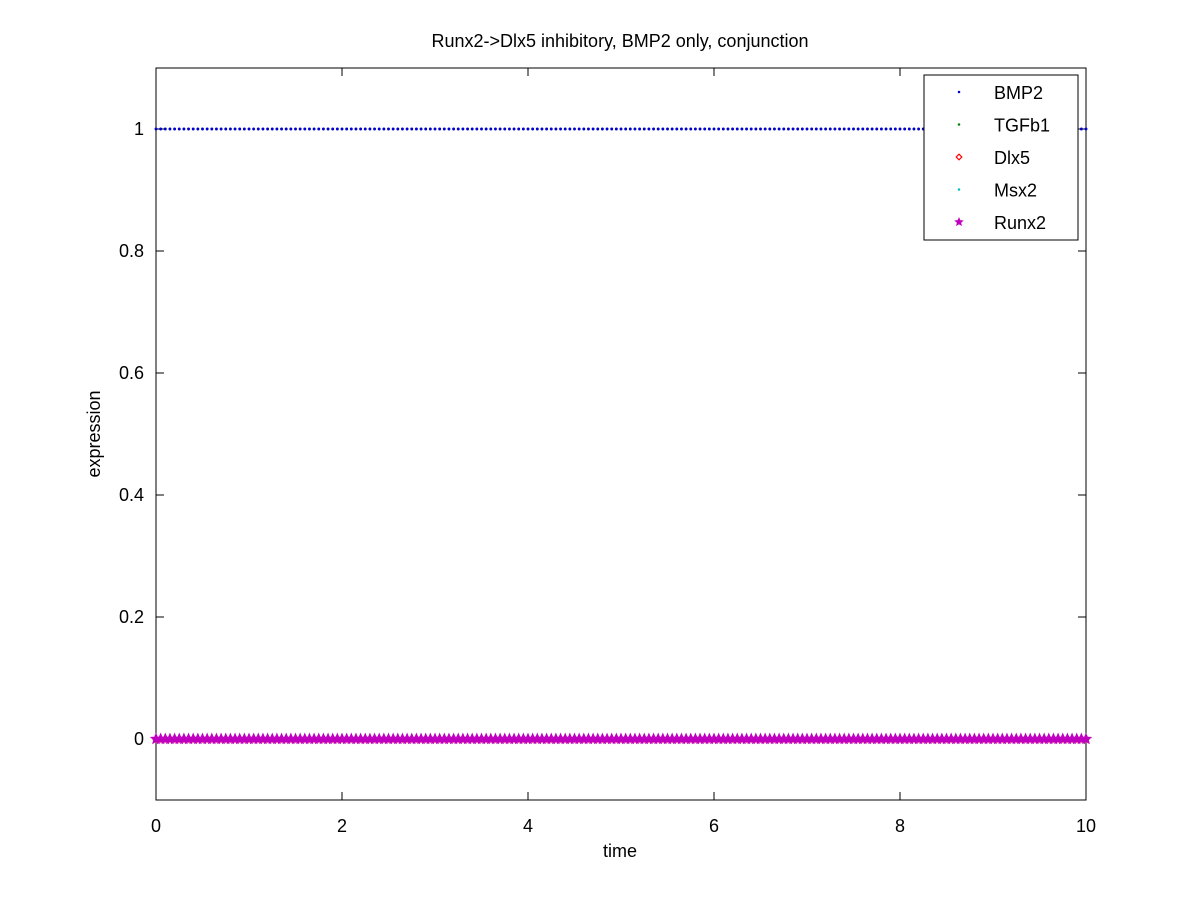 This screenshot has height=900, width=1200. I want to click on series-runx2, so click(621, 738).